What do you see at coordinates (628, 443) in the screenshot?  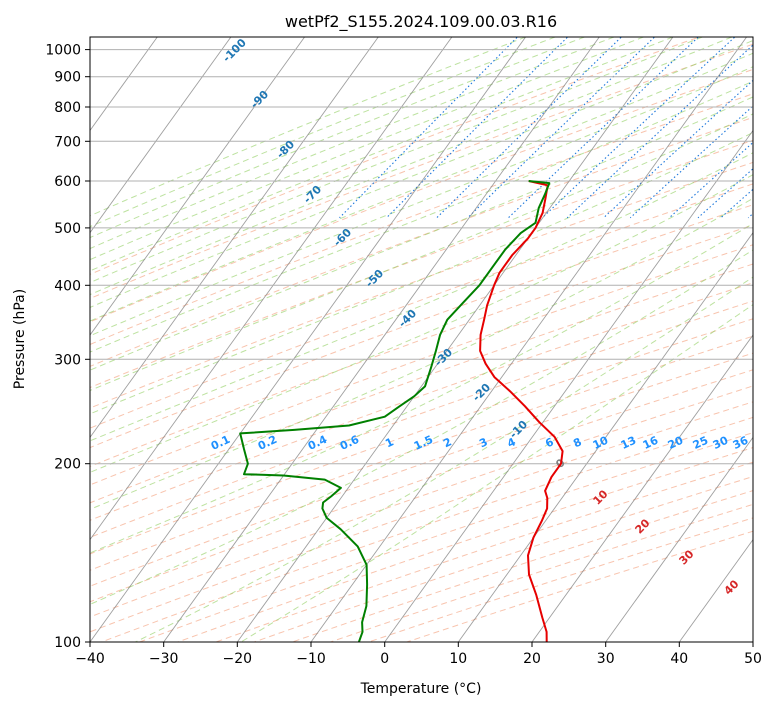 I see `mixing-ratio-label: 13` at bounding box center [628, 443].